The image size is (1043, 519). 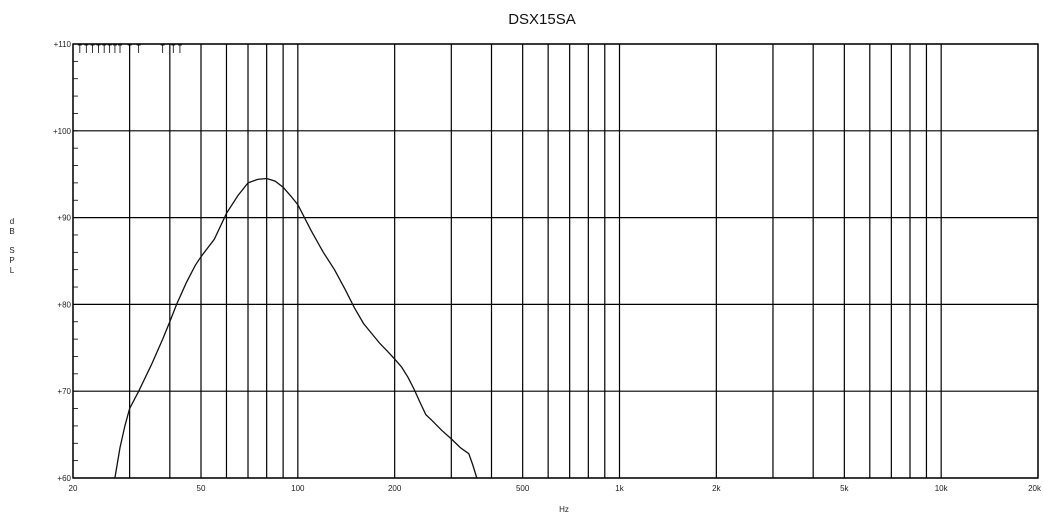 I want to click on x-tick-label: 5k, so click(x=844, y=488).